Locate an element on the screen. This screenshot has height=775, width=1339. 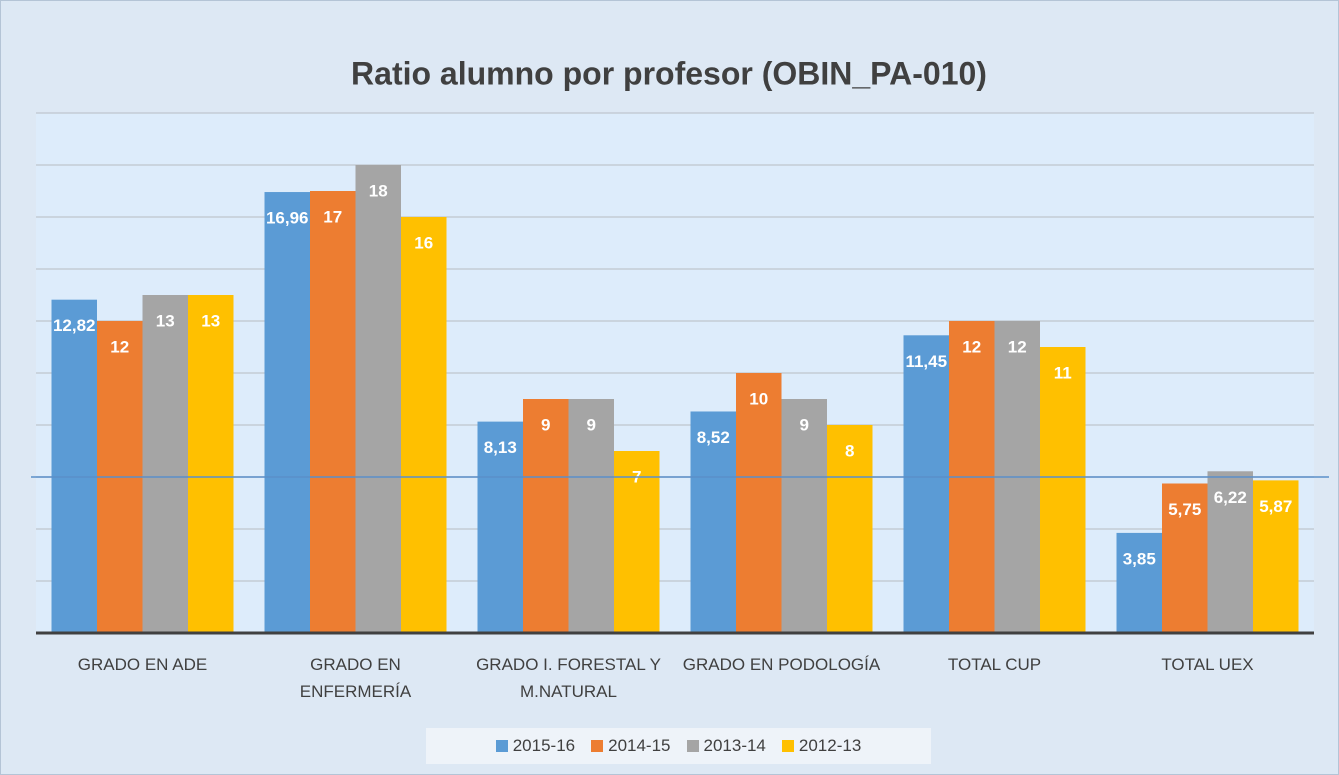
legend: 2015-16 2014-15 2013-14 2012-13 is located at coordinates (678, 746).